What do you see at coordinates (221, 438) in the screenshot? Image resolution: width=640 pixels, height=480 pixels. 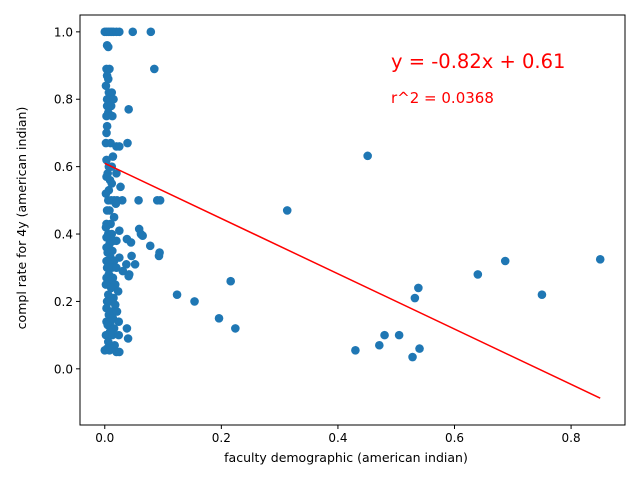 I see `x-tick-label: 0.2` at bounding box center [221, 438].